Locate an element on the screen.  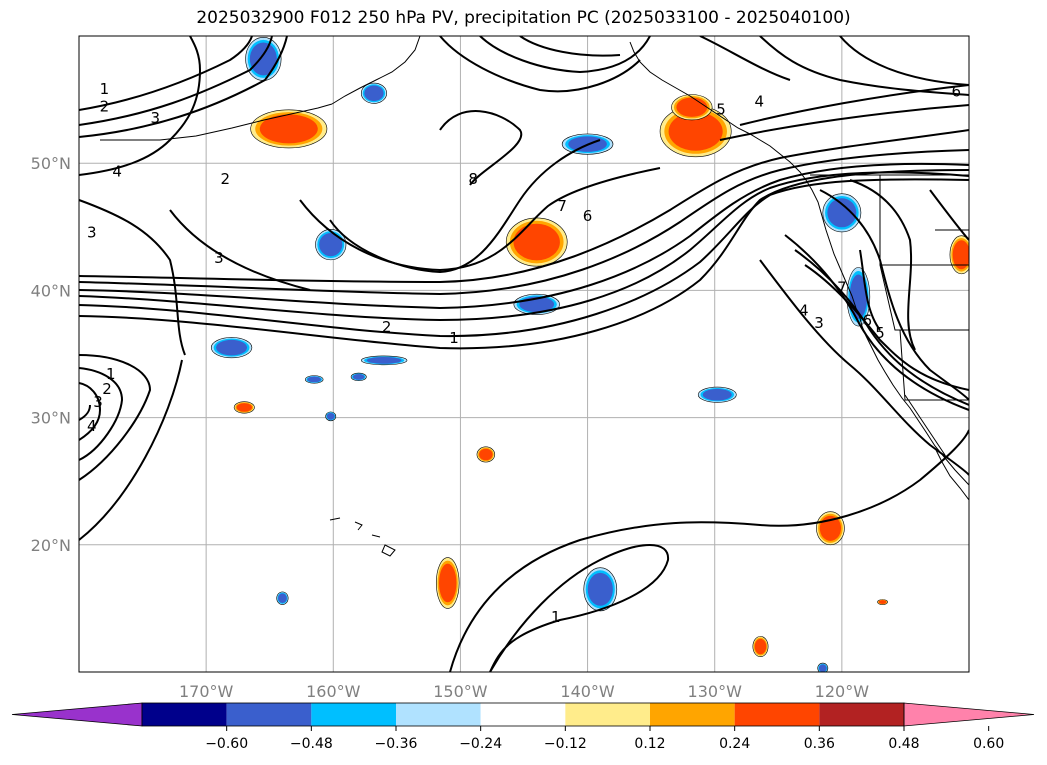
colorbar-frame is located at coordinates (523, 714).